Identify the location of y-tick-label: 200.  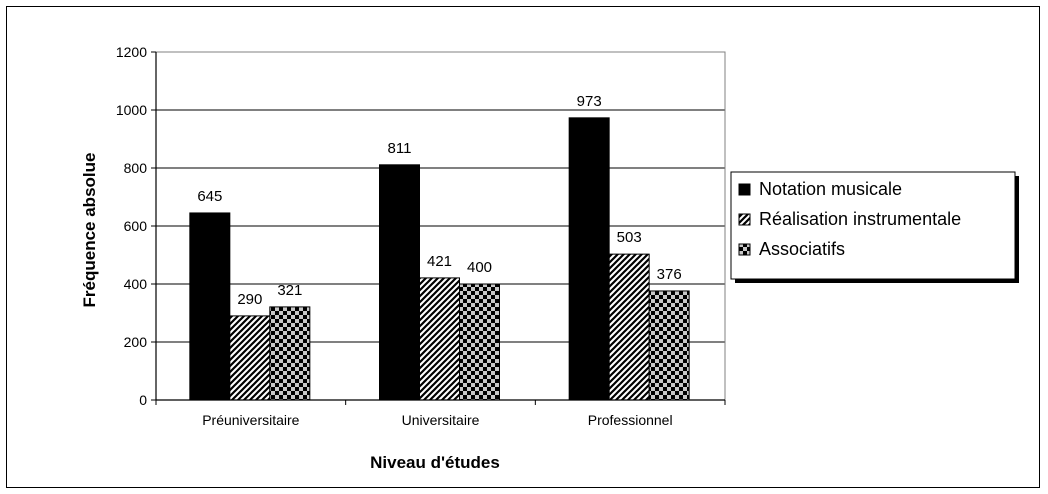
(136, 342).